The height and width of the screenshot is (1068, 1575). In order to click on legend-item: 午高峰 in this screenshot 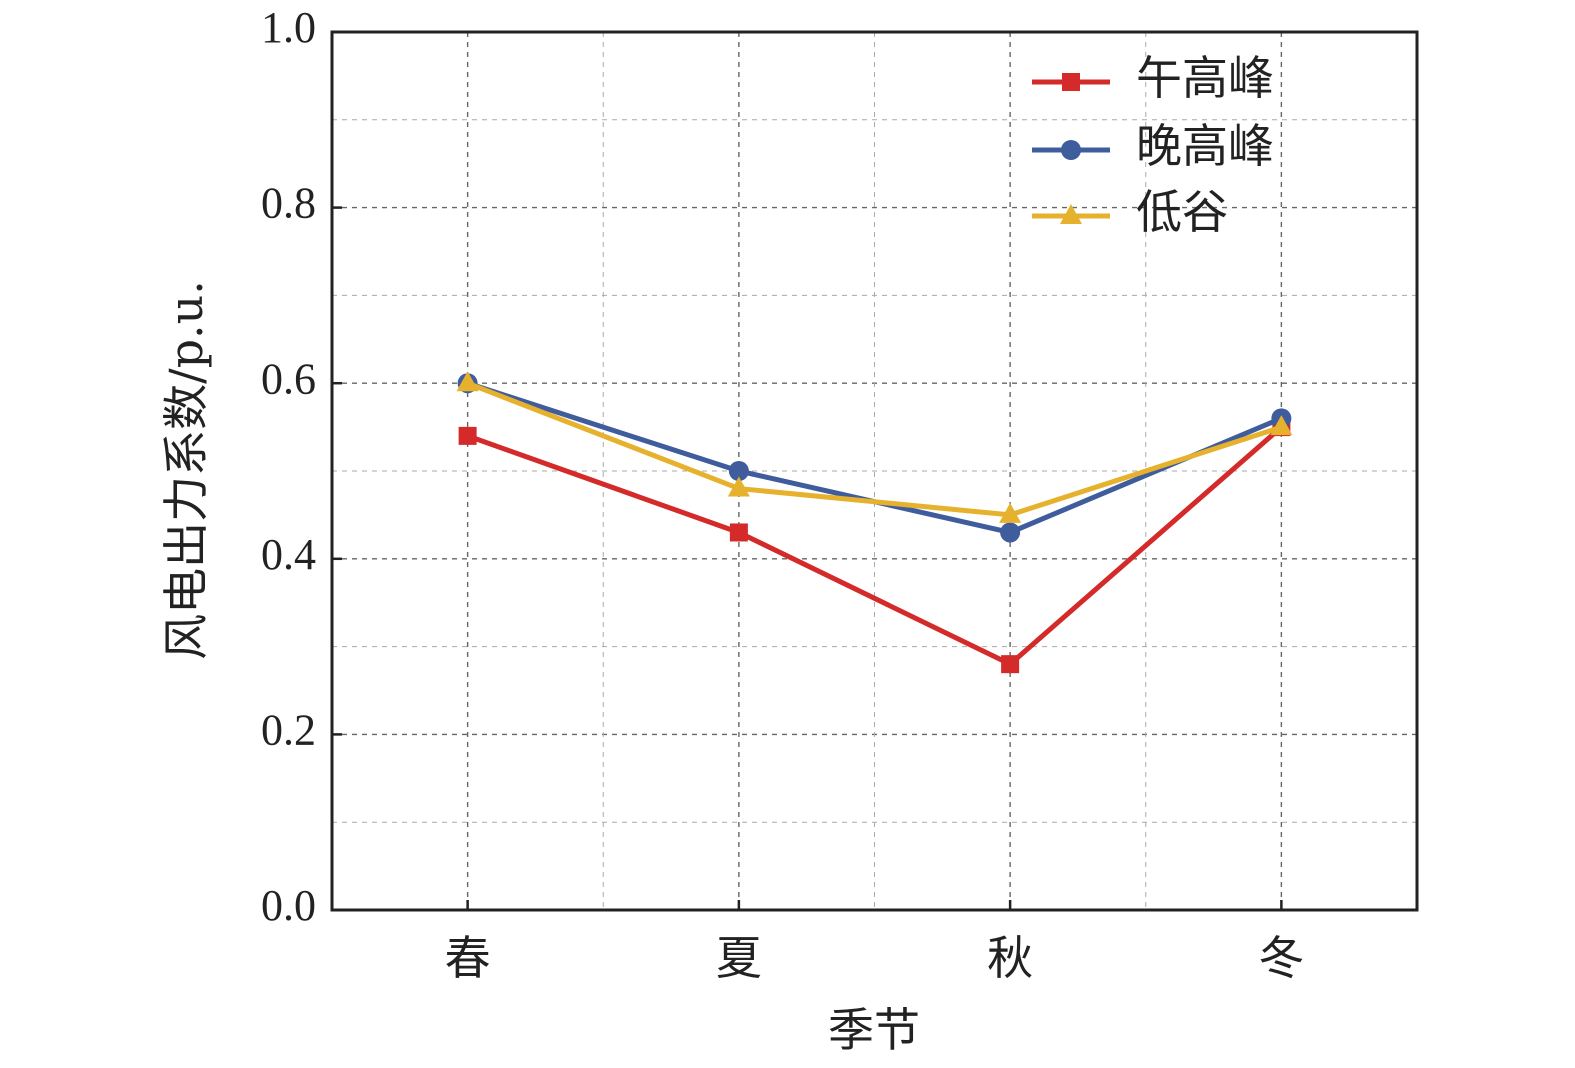, I will do `click(1153, 78)`.